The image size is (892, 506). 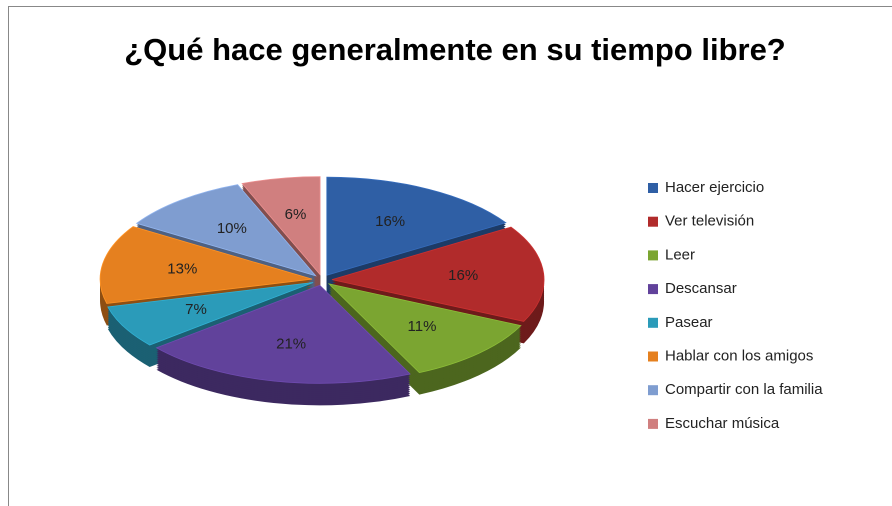 I want to click on data-label: 21%, so click(x=291, y=344).